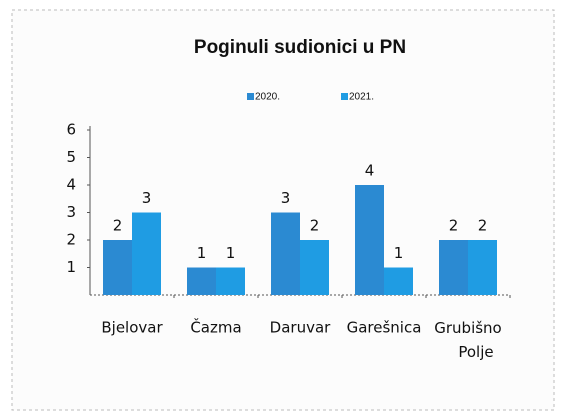 The height and width of the screenshot is (420, 568). I want to click on y-tick-label: 6, so click(71, 130).